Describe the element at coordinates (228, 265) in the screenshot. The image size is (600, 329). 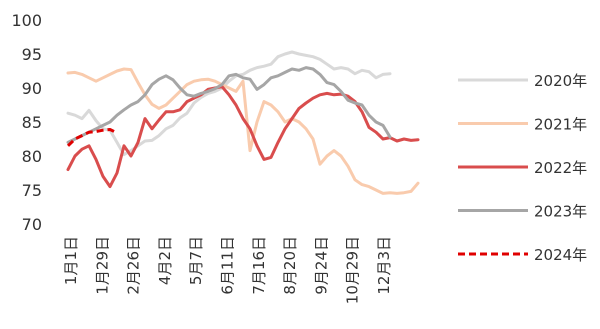
I see `x-tick-label: 6月11日` at that location.